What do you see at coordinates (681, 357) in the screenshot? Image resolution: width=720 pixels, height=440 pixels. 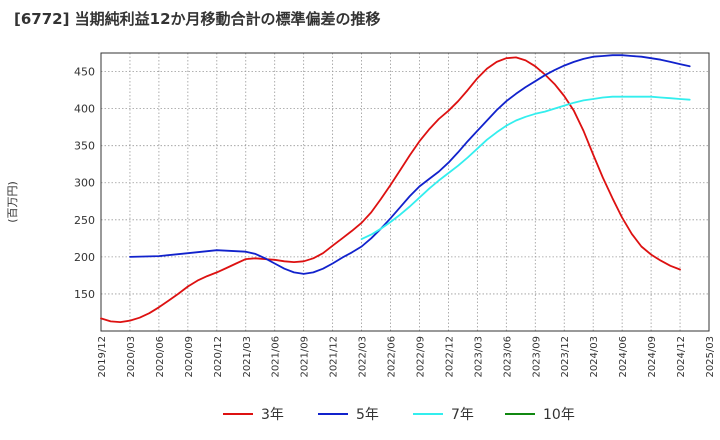 I see `x-tick-label: 2024/12` at bounding box center [681, 357].